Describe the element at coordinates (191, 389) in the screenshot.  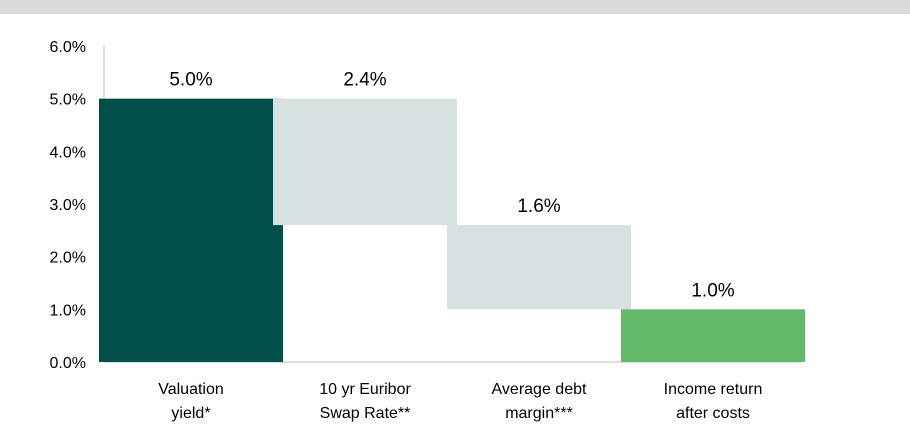
I see `x-tick-label: Valuation` at that location.